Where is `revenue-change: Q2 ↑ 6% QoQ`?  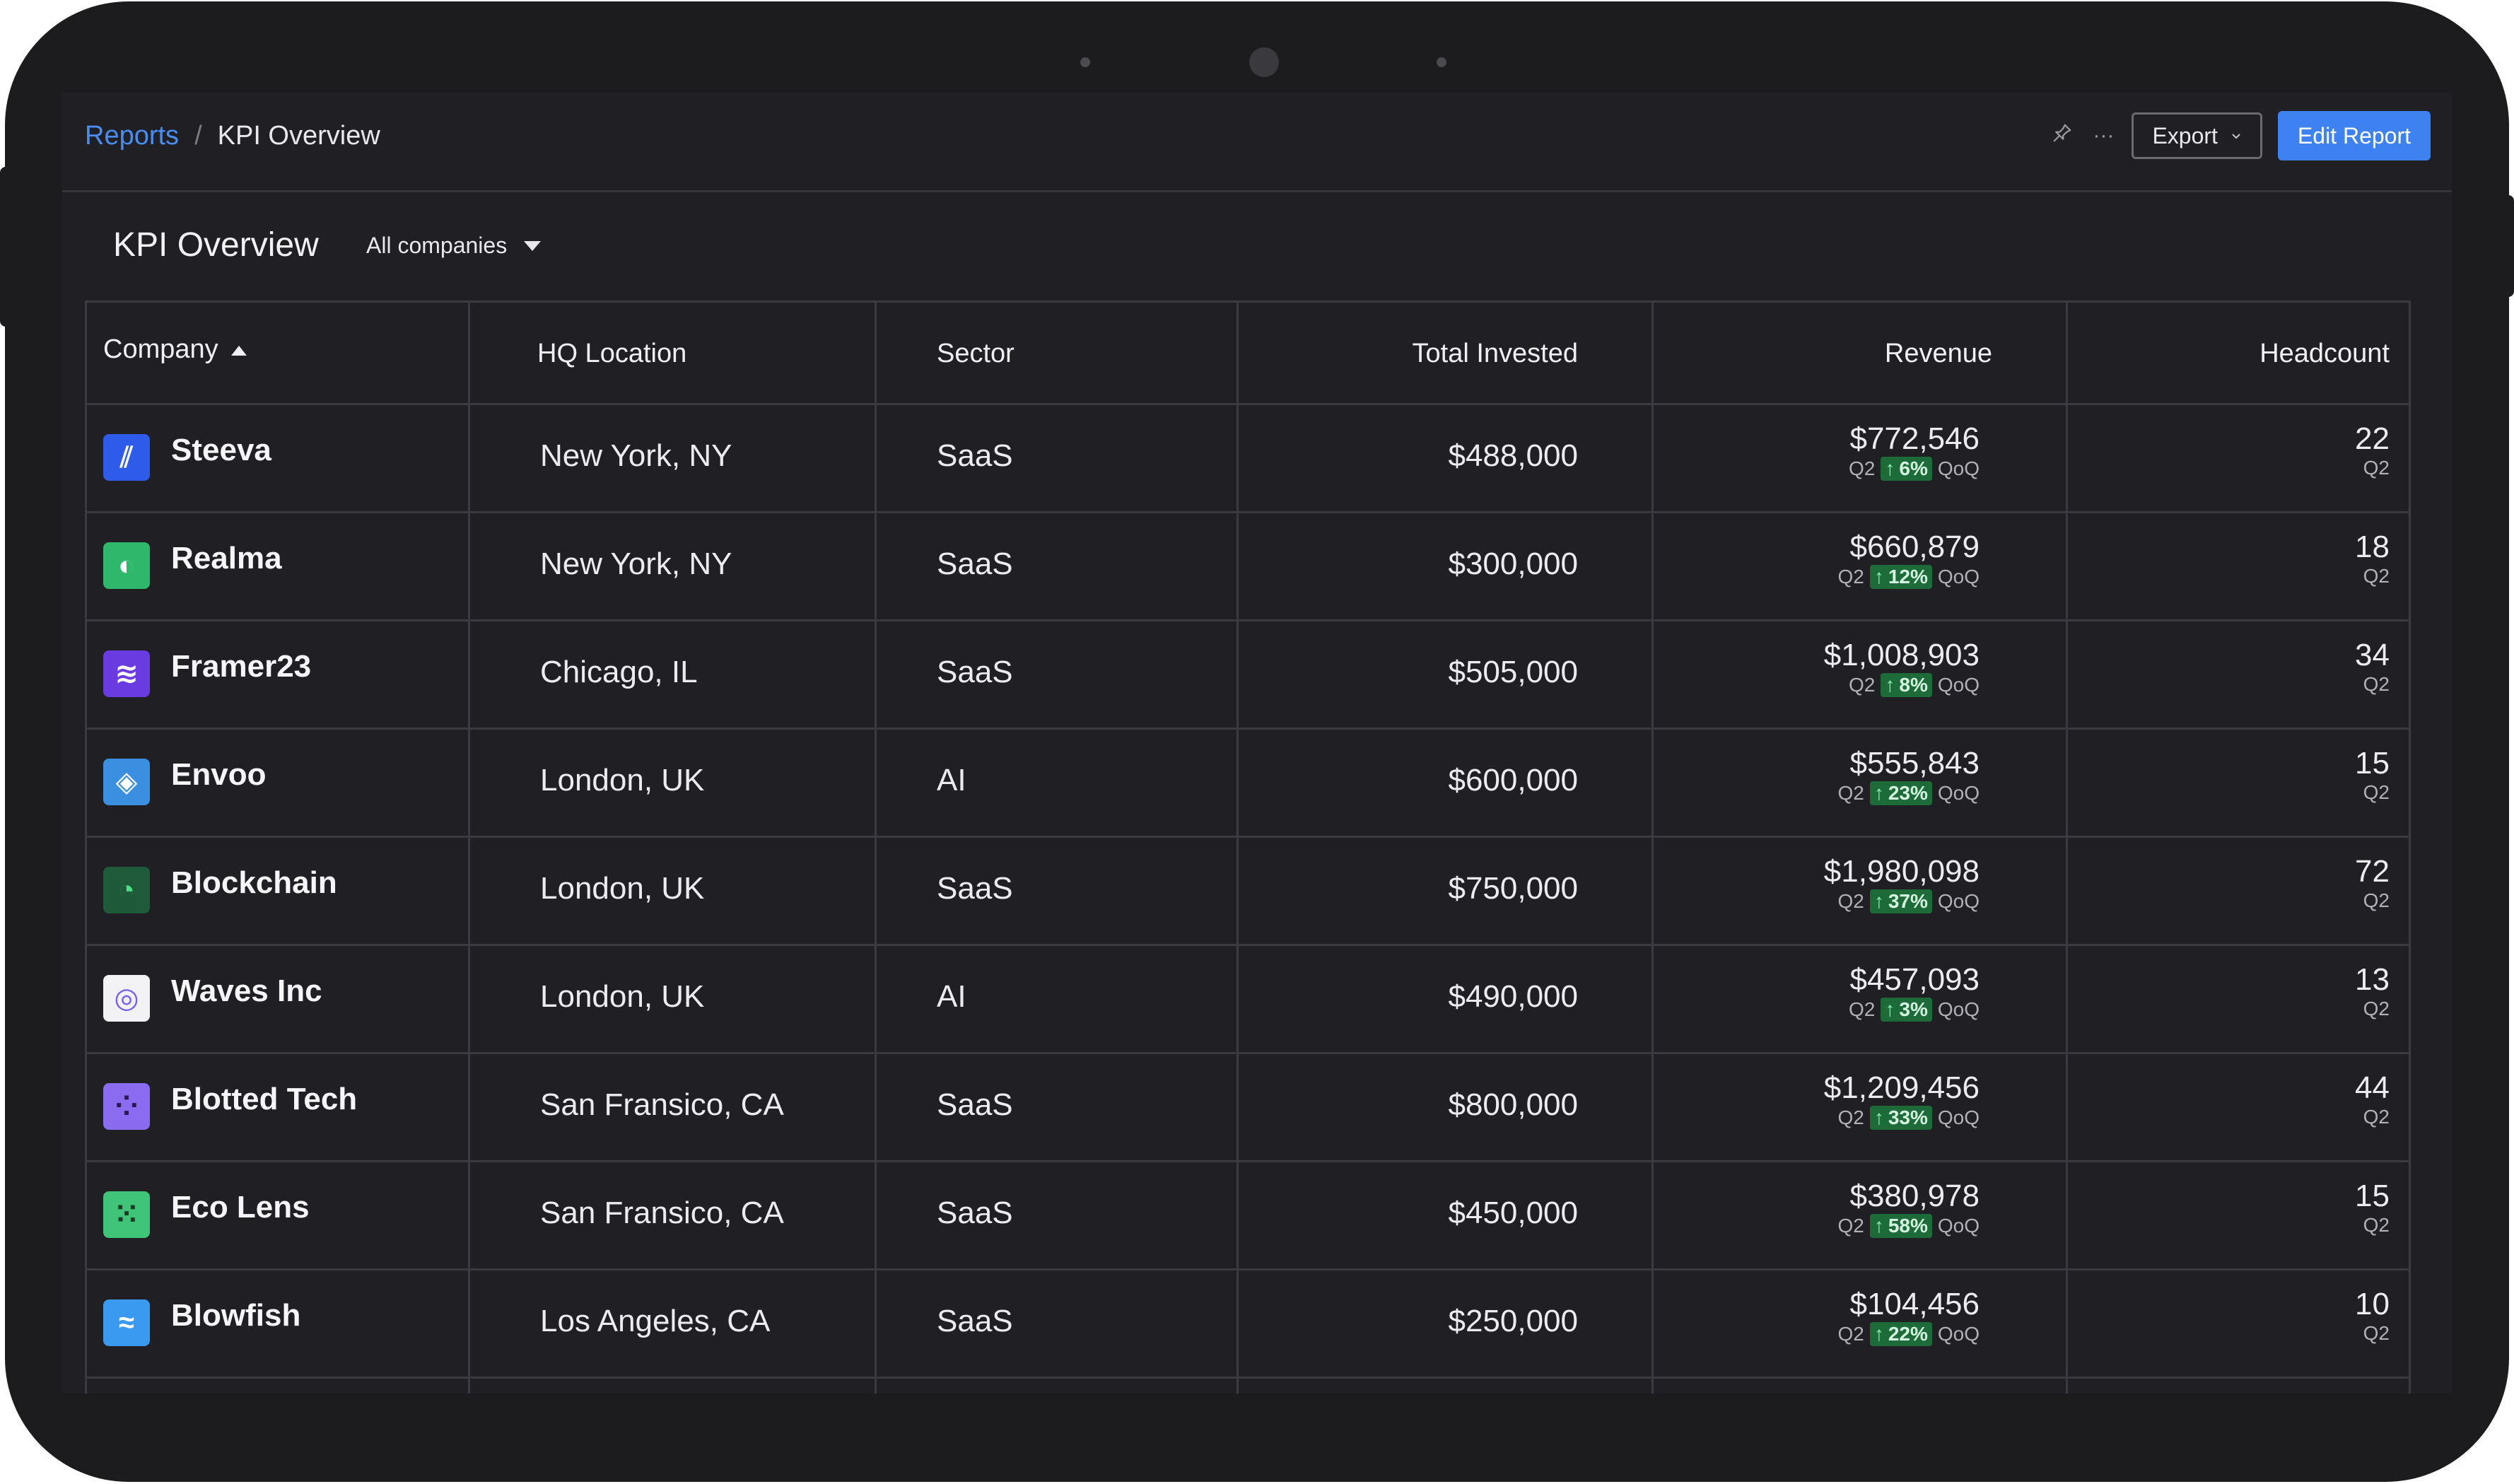 revenue-change: Q2 ↑ 6% QoQ is located at coordinates (1815, 469).